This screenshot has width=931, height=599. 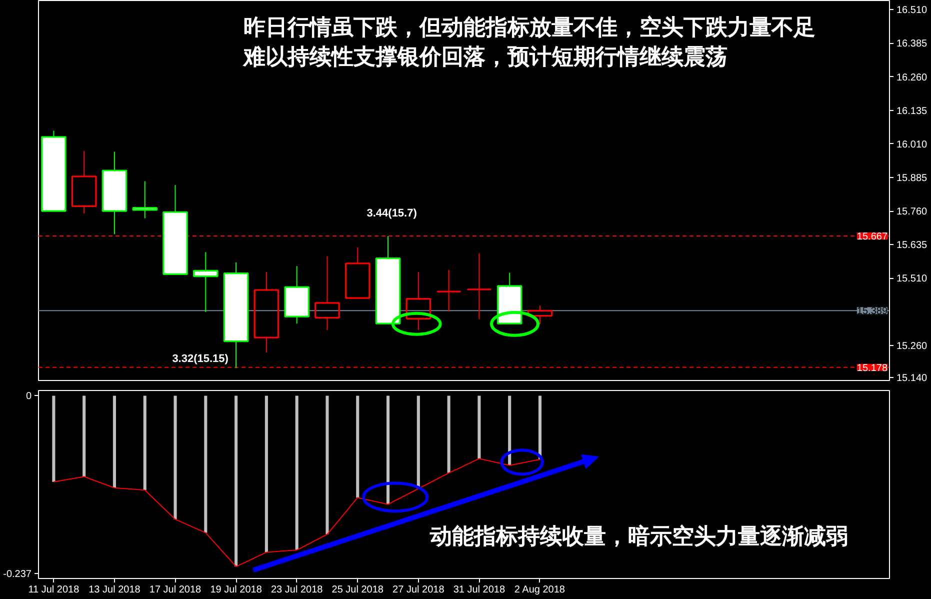 What do you see at coordinates (912, 178) in the screenshot?
I see `y-tick-label: 15.885` at bounding box center [912, 178].